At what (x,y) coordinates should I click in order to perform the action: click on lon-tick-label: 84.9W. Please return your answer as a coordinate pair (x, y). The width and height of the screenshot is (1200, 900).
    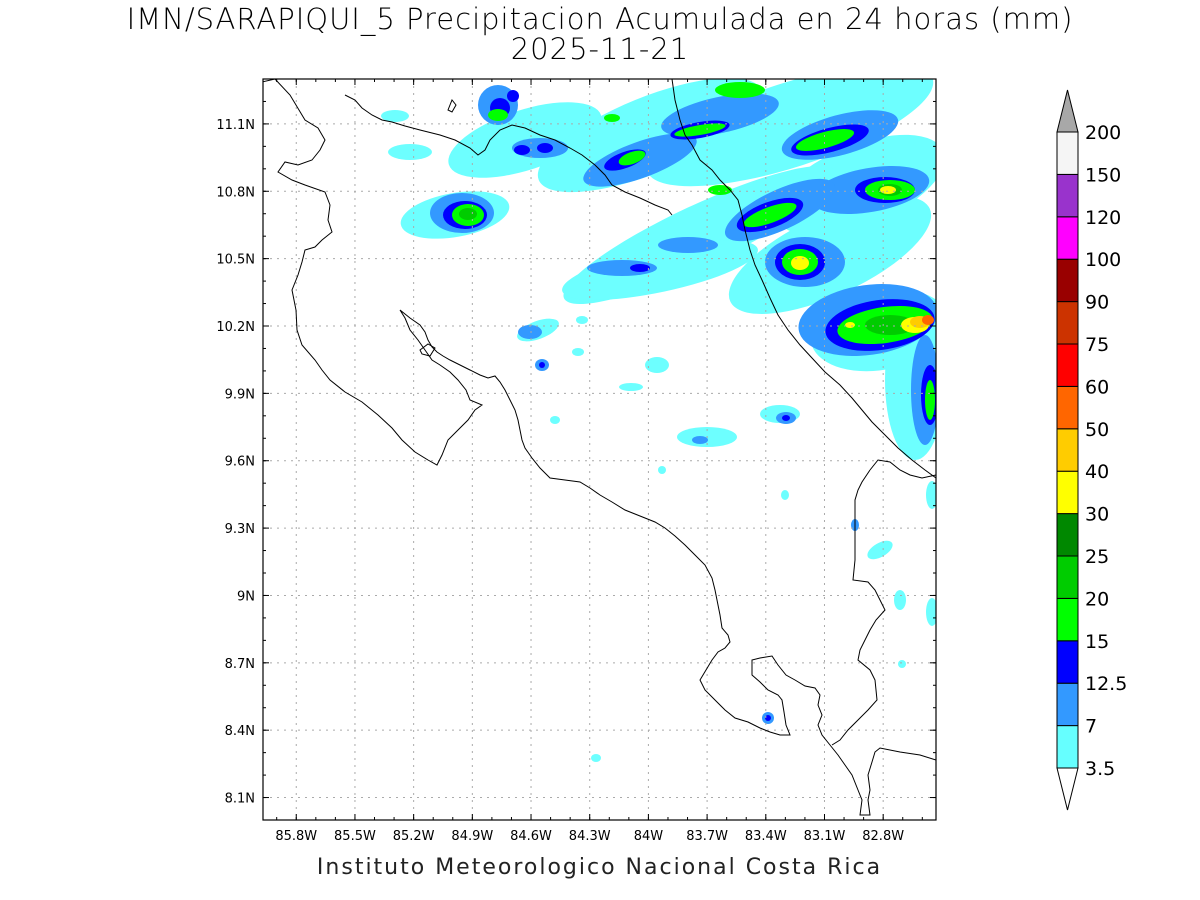
    Looking at the image, I should click on (472, 836).